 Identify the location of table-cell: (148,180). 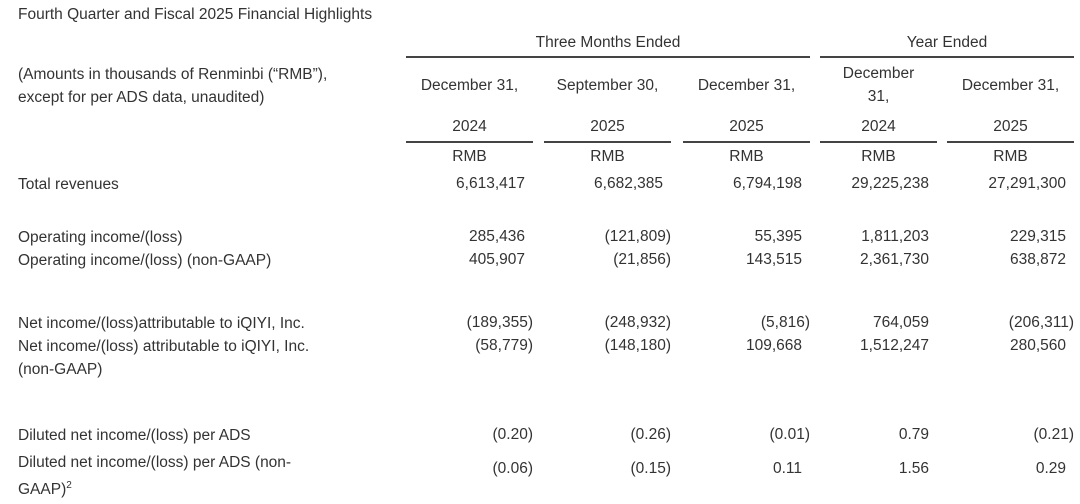
(637, 345).